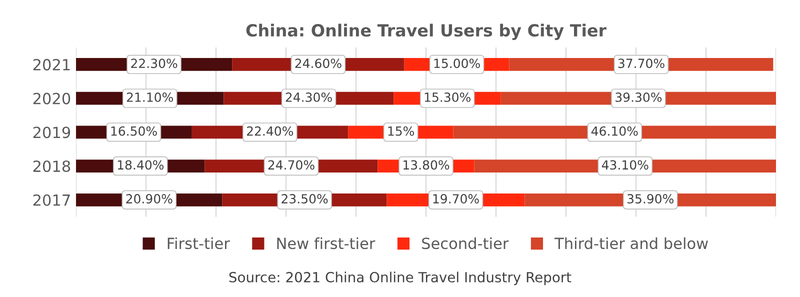  What do you see at coordinates (400, 279) in the screenshot?
I see `source-note: Source: 2021 China Online Travel Industry Report` at bounding box center [400, 279].